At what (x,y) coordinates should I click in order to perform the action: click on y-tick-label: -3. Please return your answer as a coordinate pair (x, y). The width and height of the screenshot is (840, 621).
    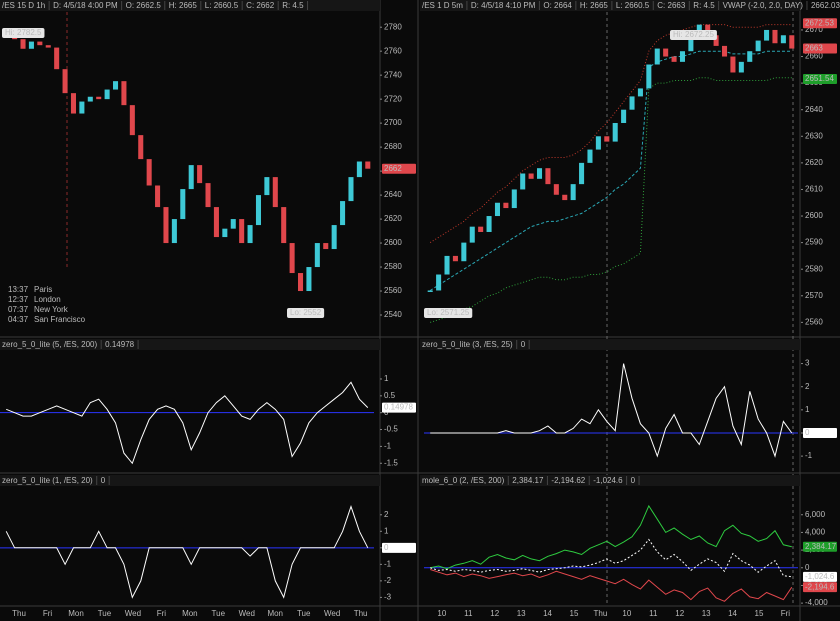
    Looking at the image, I should click on (388, 597).